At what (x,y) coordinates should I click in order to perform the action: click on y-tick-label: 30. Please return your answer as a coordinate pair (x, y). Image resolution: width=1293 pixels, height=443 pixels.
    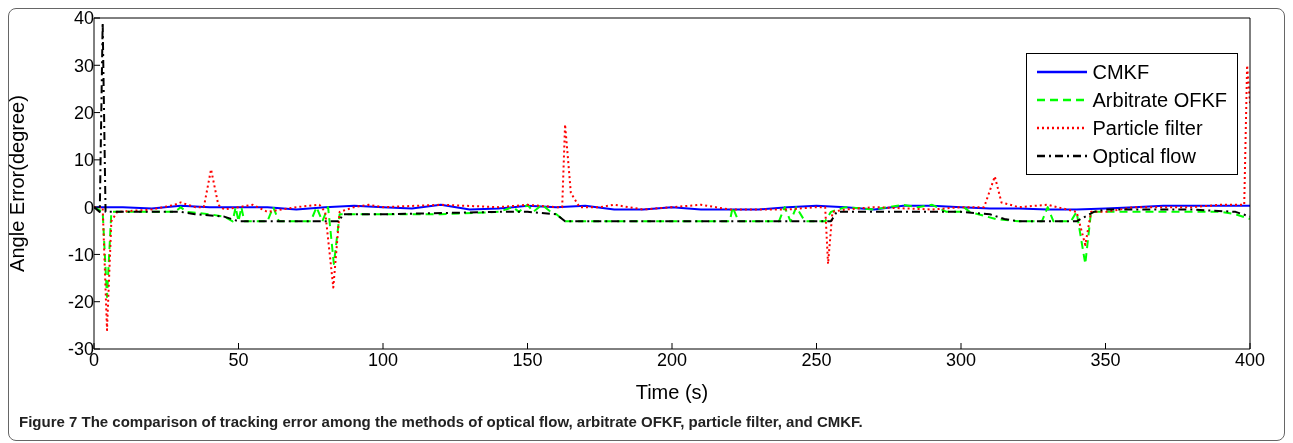
    Looking at the image, I should click on (83, 65).